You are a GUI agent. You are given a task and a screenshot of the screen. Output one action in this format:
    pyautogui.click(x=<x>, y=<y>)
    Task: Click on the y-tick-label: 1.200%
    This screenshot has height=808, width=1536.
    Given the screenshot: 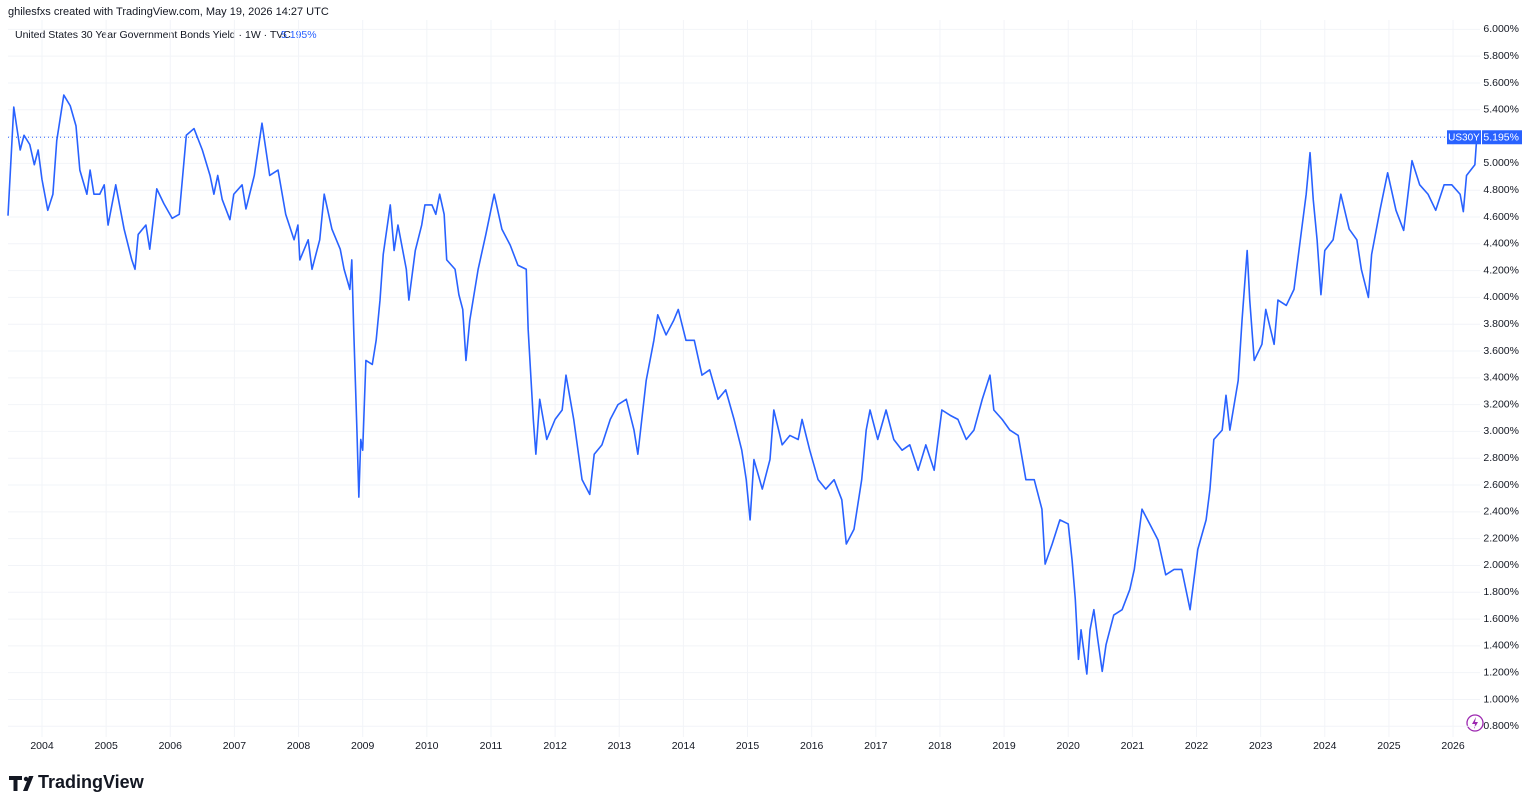 What is the action you would take?
    pyautogui.click(x=1501, y=672)
    